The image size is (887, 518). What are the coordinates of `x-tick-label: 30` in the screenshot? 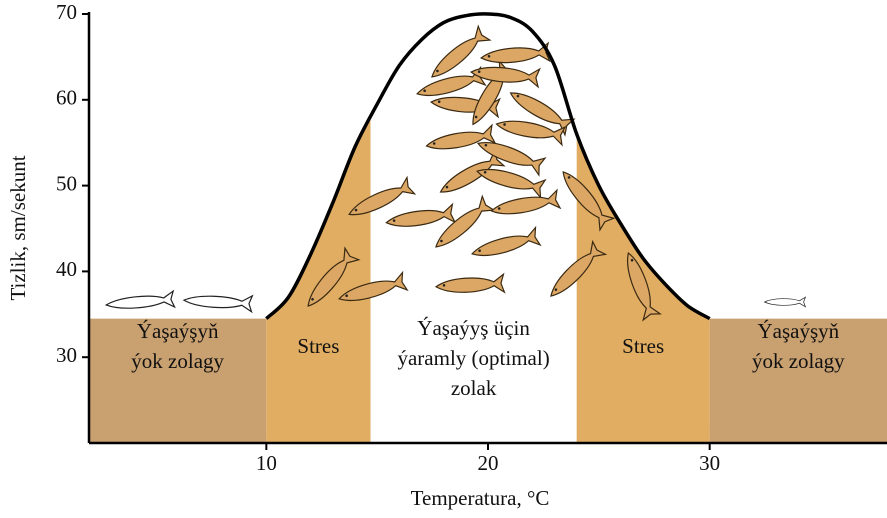 It's located at (709, 463).